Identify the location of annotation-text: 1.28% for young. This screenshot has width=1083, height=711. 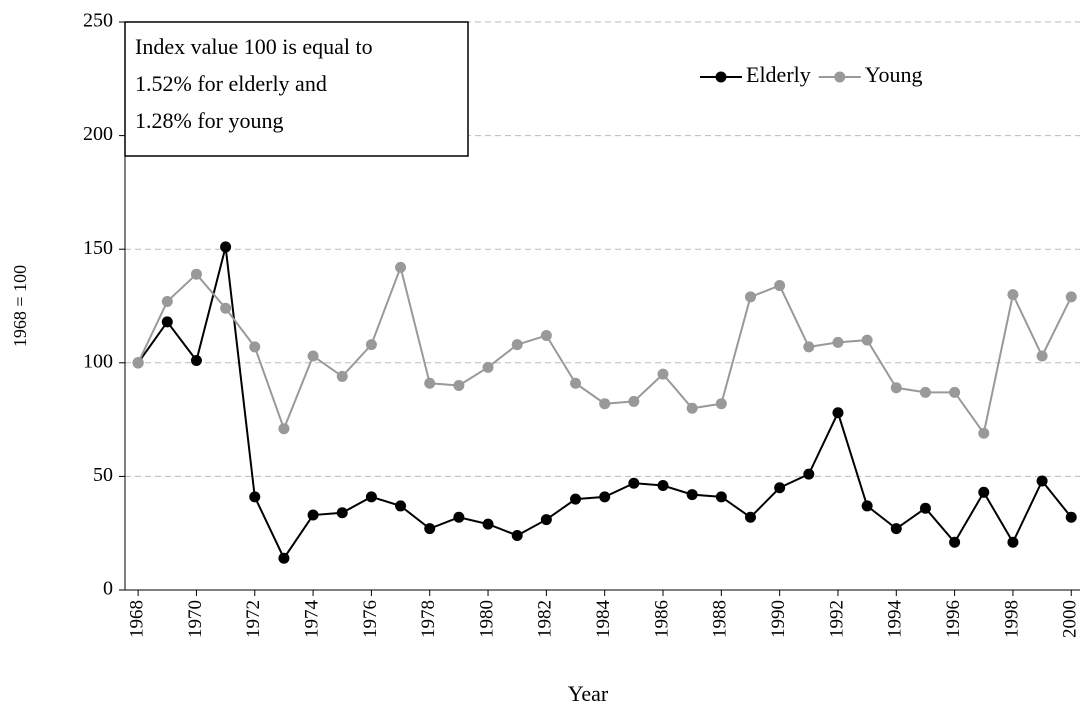
(209, 120).